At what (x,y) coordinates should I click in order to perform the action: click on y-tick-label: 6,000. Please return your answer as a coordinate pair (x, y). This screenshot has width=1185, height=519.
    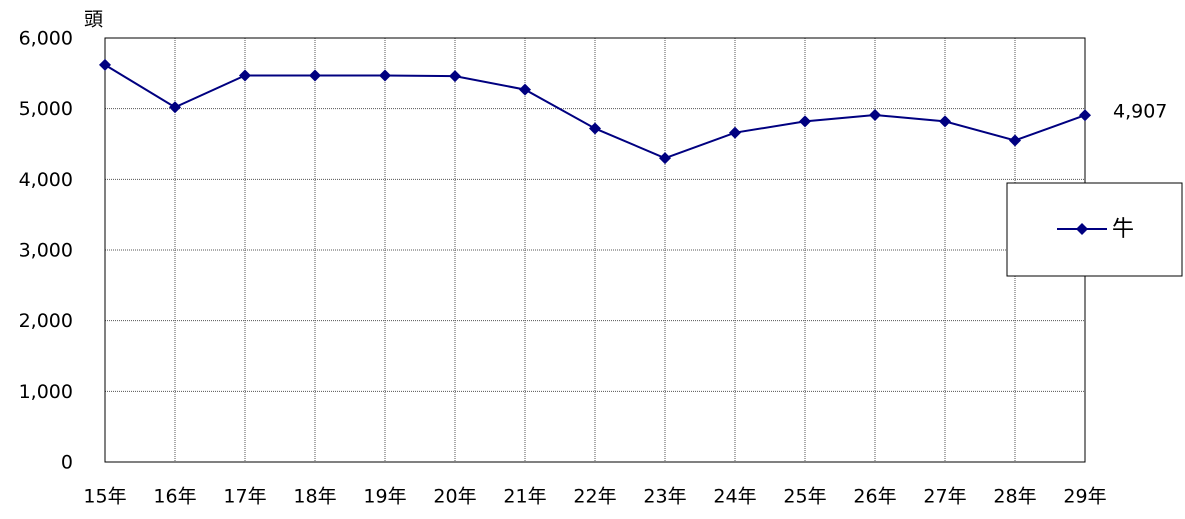
    Looking at the image, I should click on (46, 39).